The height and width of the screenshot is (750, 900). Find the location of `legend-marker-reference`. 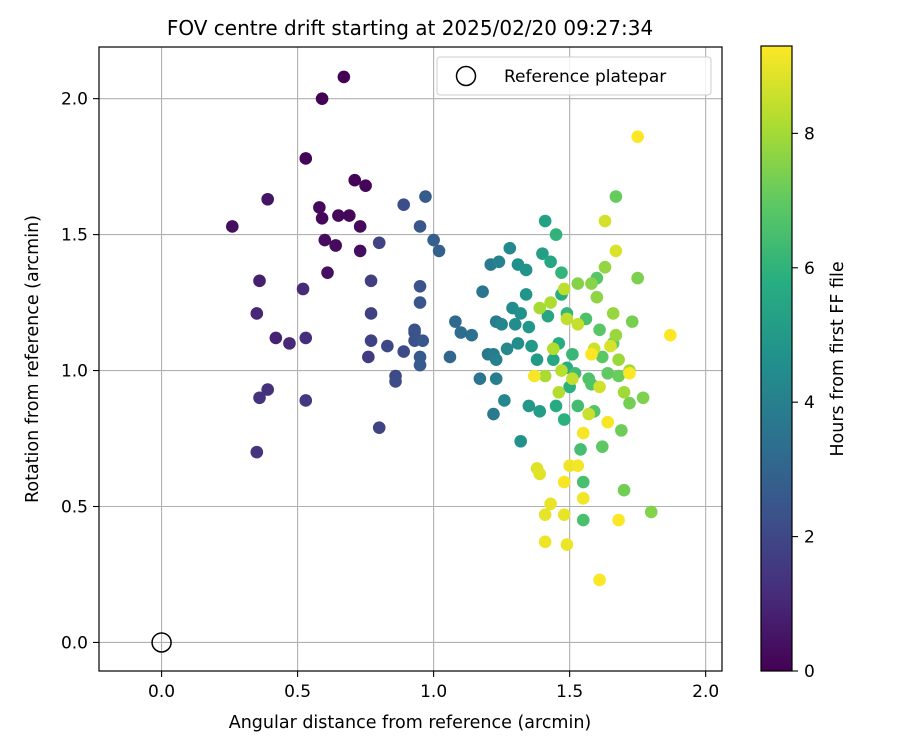

legend-marker-reference is located at coordinates (466, 76).